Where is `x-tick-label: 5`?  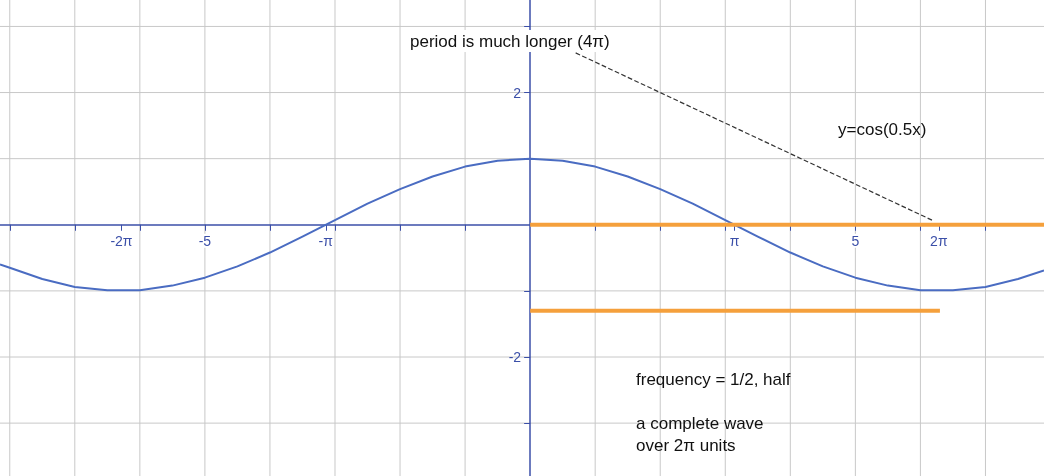
x-tick-label: 5 is located at coordinates (855, 240).